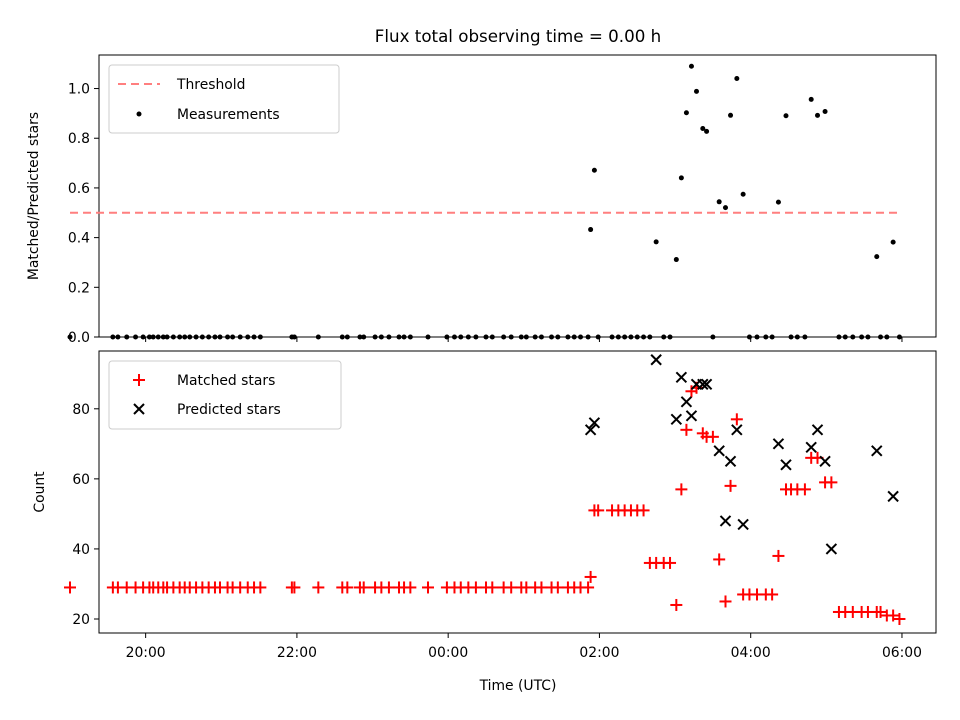 The height and width of the screenshot is (720, 960). I want to click on top-y-tick-label: 0.2, so click(79, 288).